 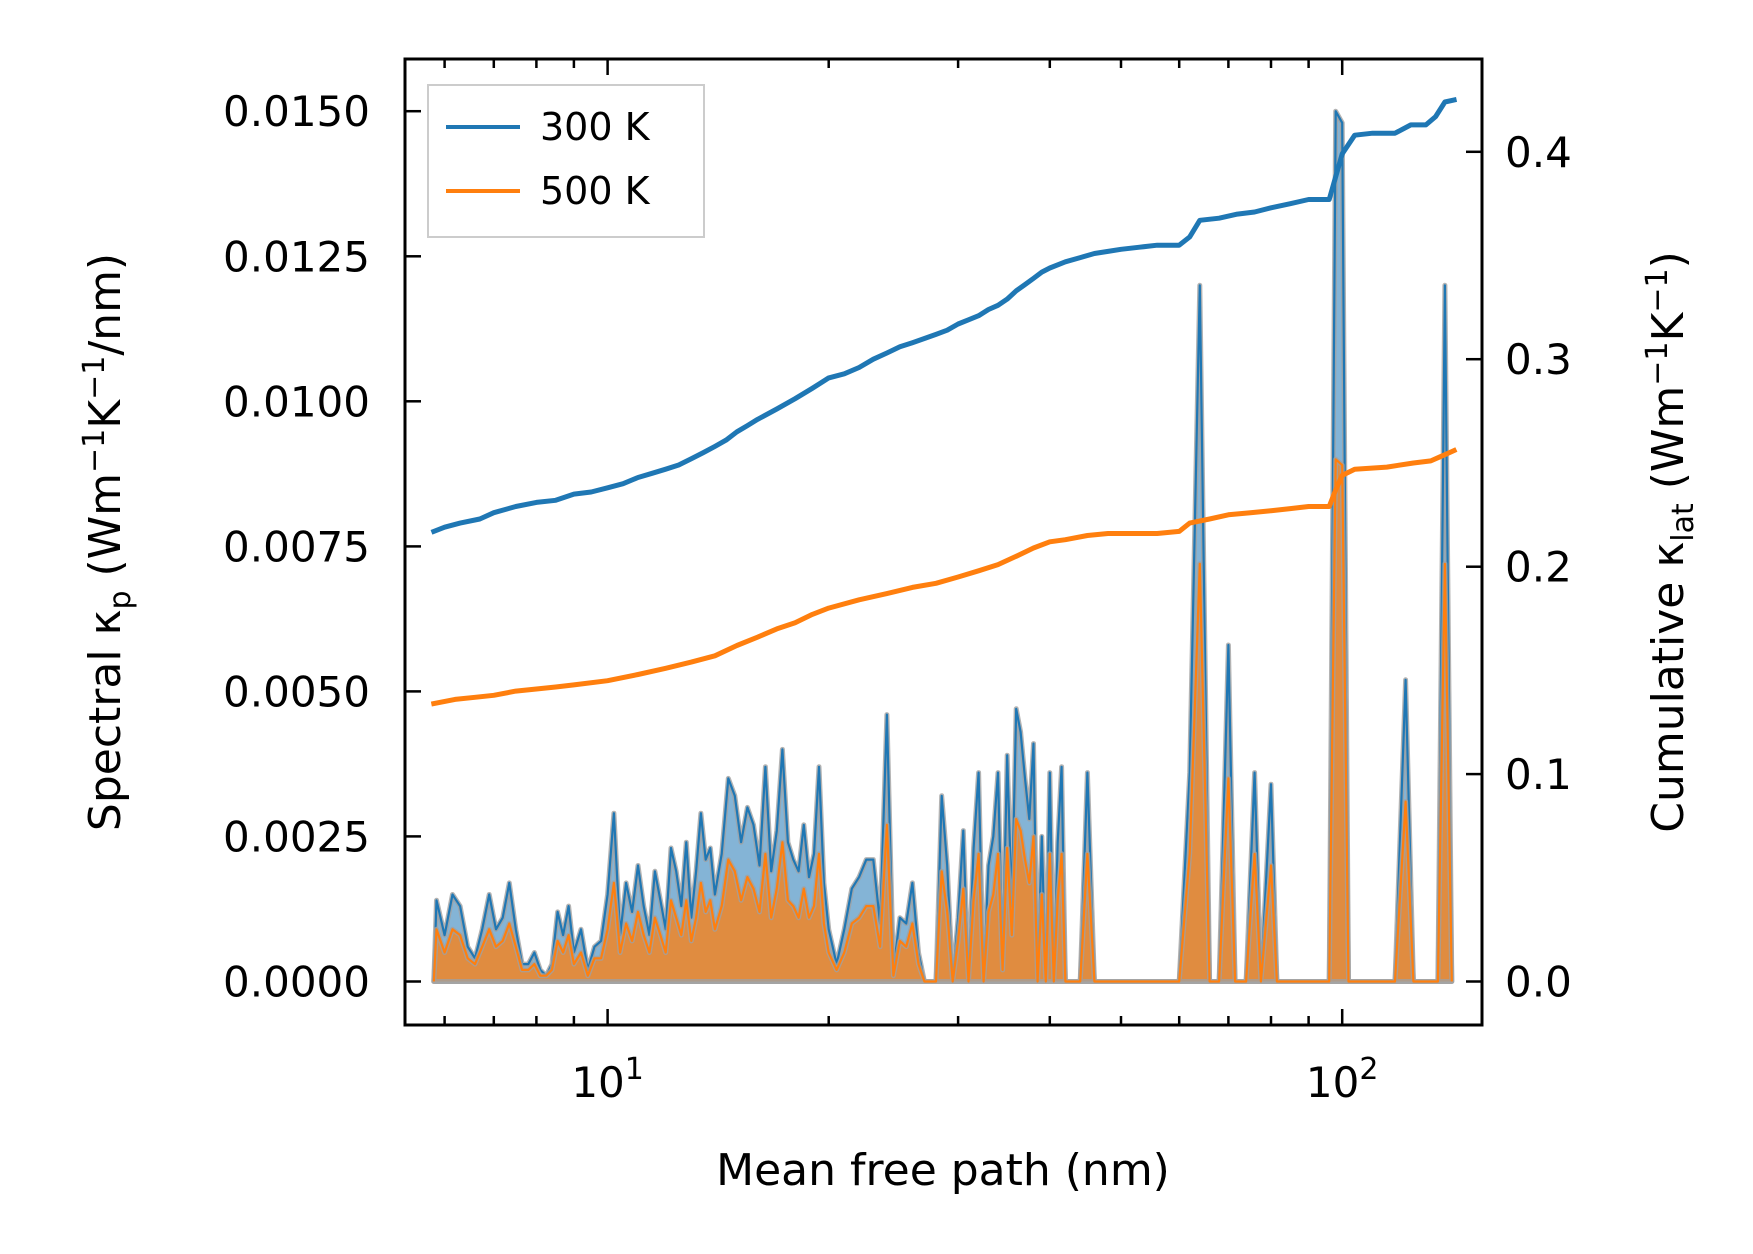 What do you see at coordinates (105, 532) in the screenshot?
I see `y-left-title-units-open: (Wm` at bounding box center [105, 532].